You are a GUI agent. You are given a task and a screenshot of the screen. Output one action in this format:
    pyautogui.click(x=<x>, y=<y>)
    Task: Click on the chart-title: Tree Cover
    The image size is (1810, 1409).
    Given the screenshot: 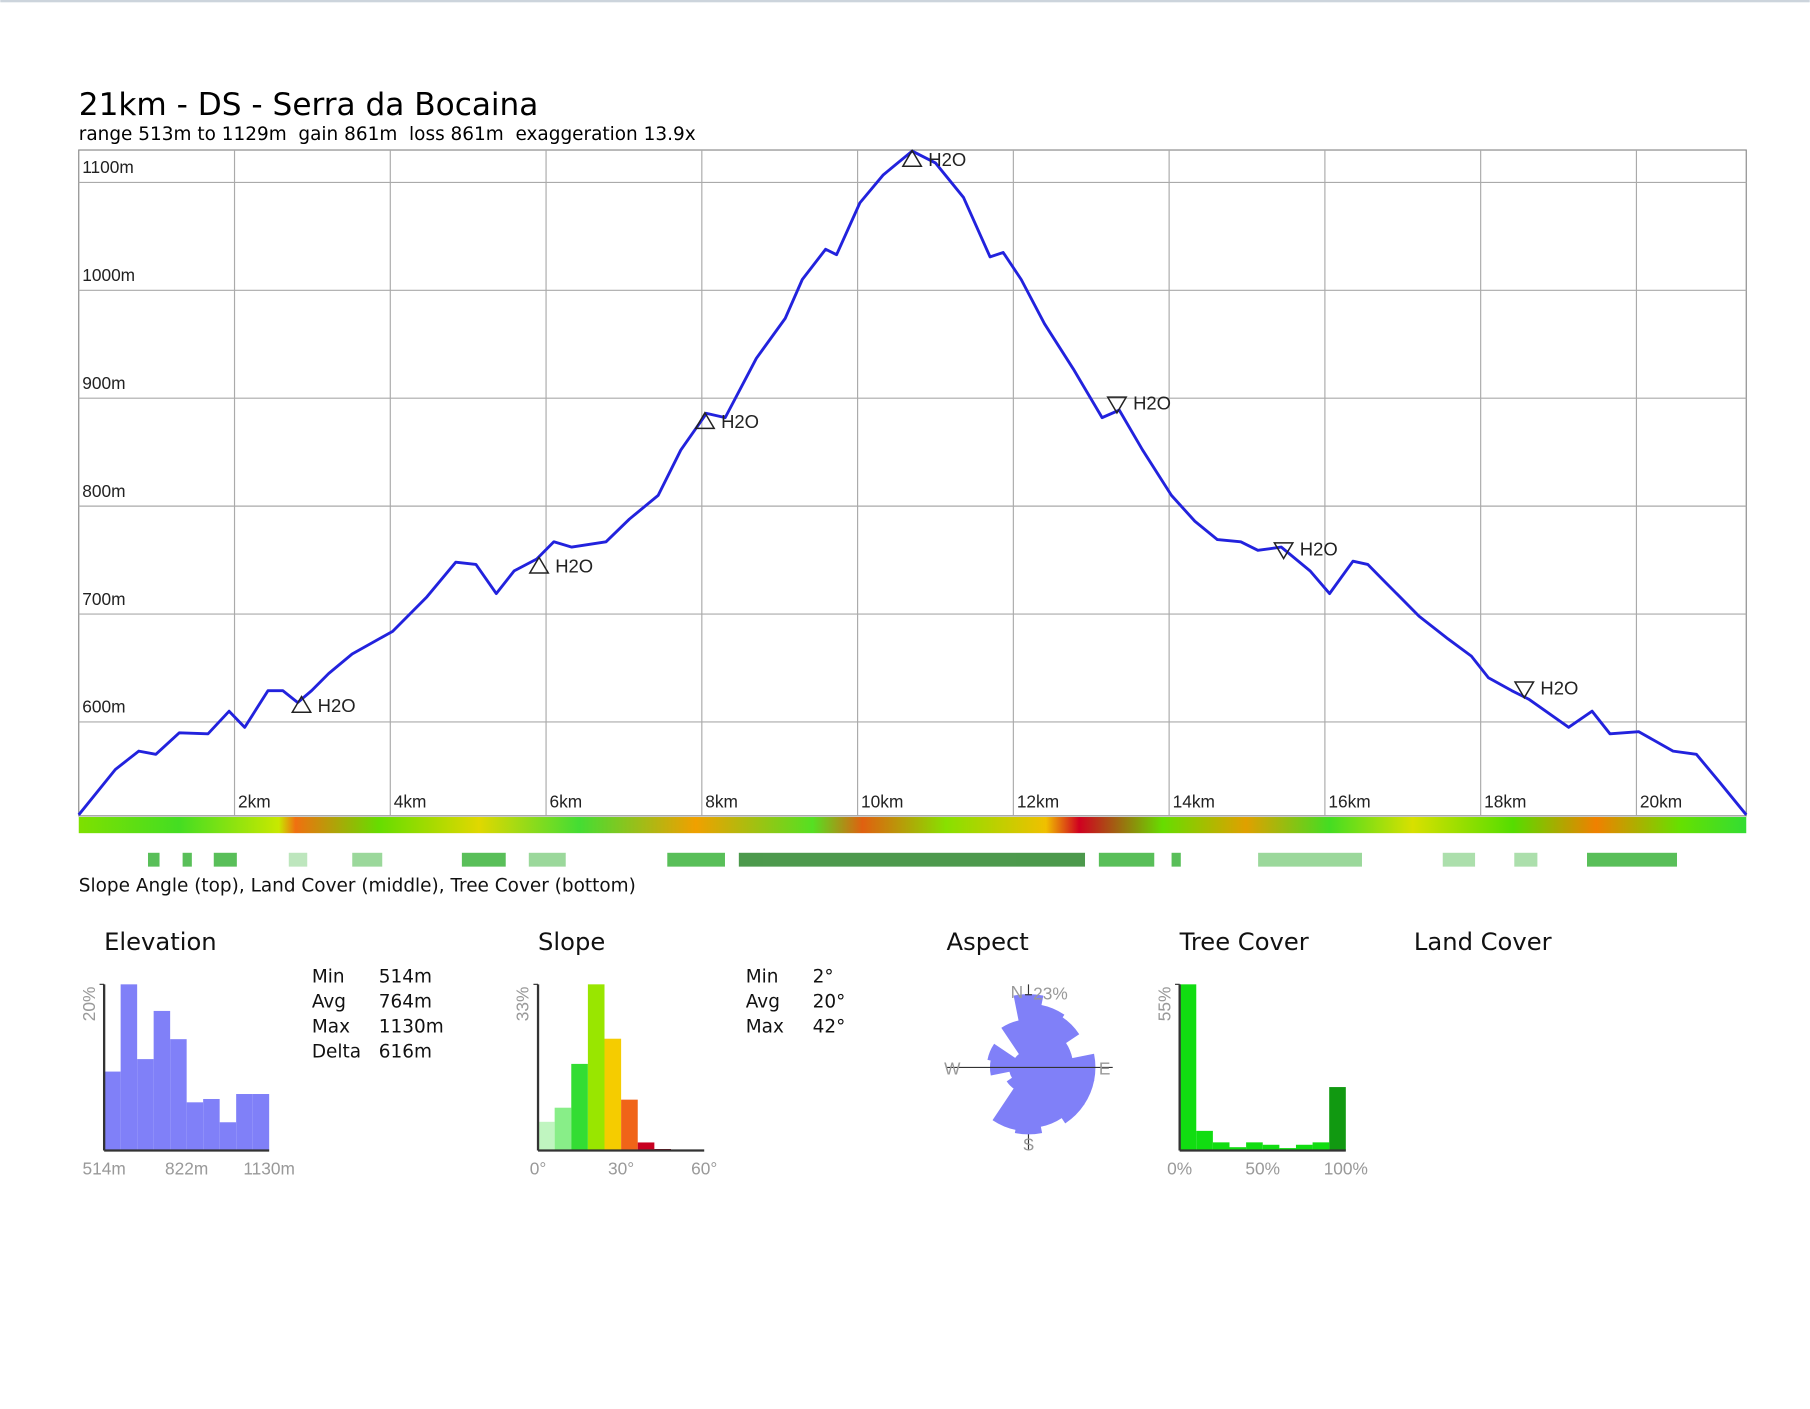 What is the action you would take?
    pyautogui.click(x=1244, y=942)
    